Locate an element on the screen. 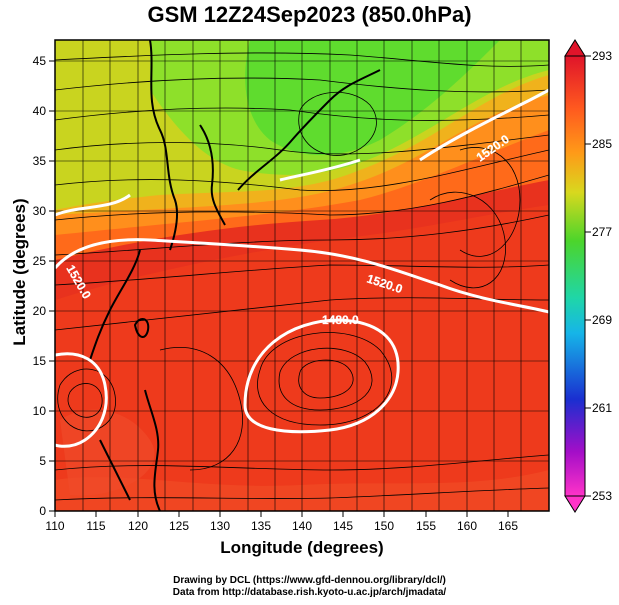 This screenshot has width=619, height=605. y-tick-label: 10 is located at coordinates (40, 411).